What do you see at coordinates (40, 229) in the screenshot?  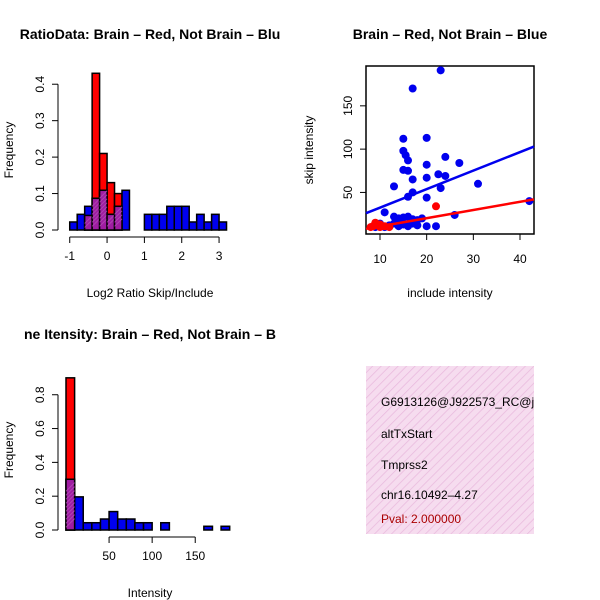 I see `ratio-histogram-y-tick-label: 0.0` at bounding box center [40, 229].